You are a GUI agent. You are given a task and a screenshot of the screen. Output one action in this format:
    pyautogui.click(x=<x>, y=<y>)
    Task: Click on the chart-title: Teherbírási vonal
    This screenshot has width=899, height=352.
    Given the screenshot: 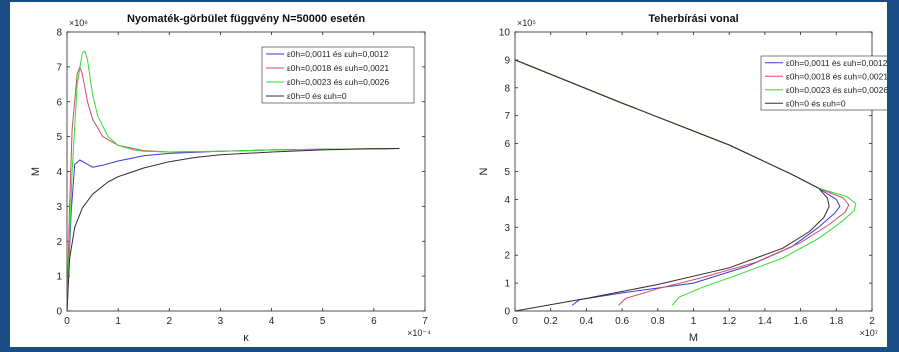 What is the action you would take?
    pyautogui.click(x=693, y=19)
    